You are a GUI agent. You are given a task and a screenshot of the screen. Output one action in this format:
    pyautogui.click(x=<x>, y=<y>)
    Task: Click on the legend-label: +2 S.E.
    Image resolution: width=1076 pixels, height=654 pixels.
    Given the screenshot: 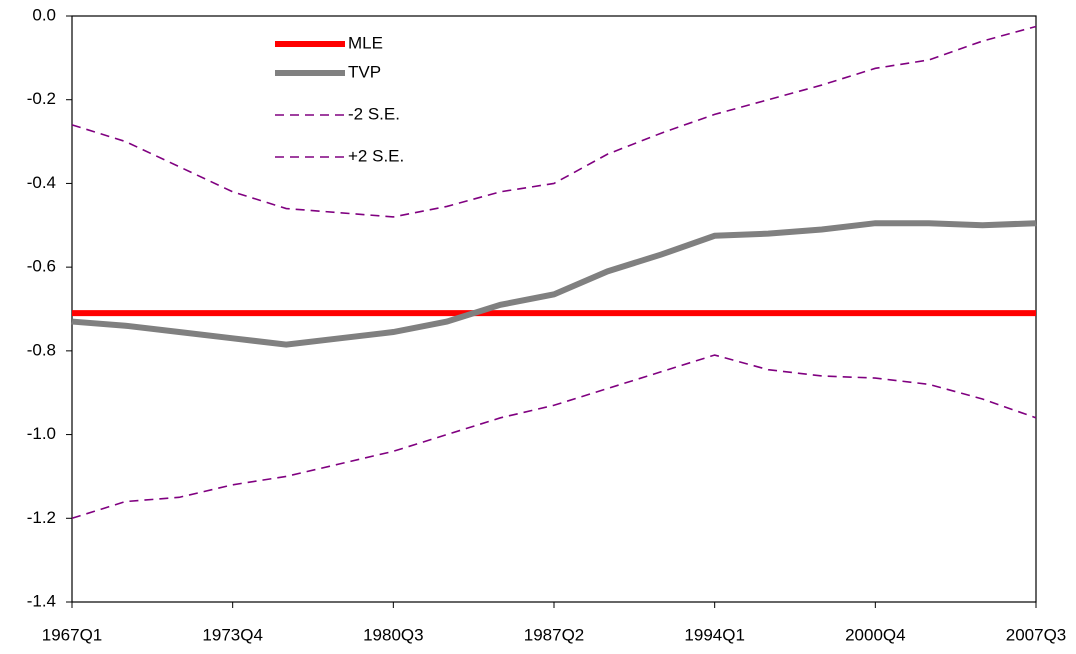 What is the action you would take?
    pyautogui.click(x=376, y=155)
    